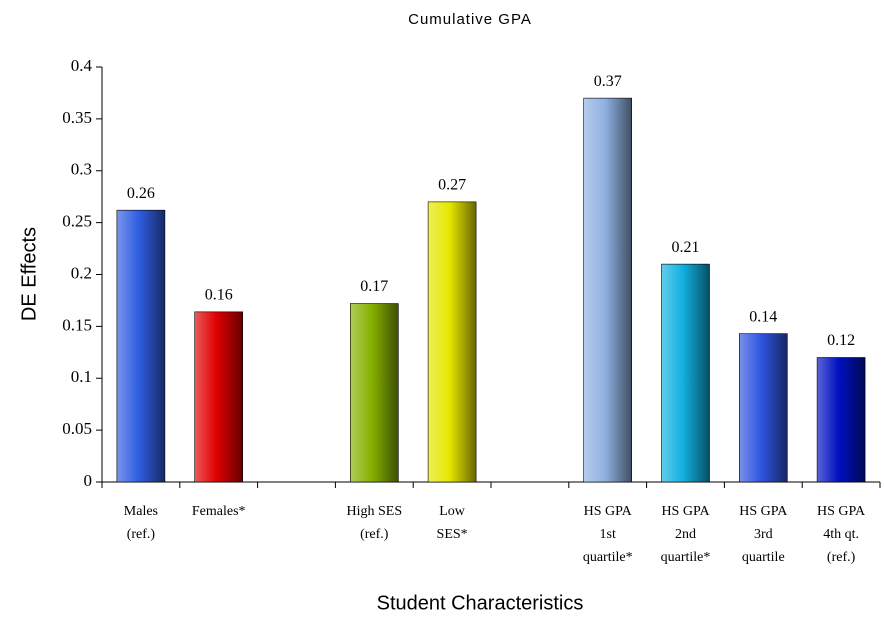 The width and height of the screenshot is (884, 619). I want to click on y-tick-label: 0.1, so click(81, 376).